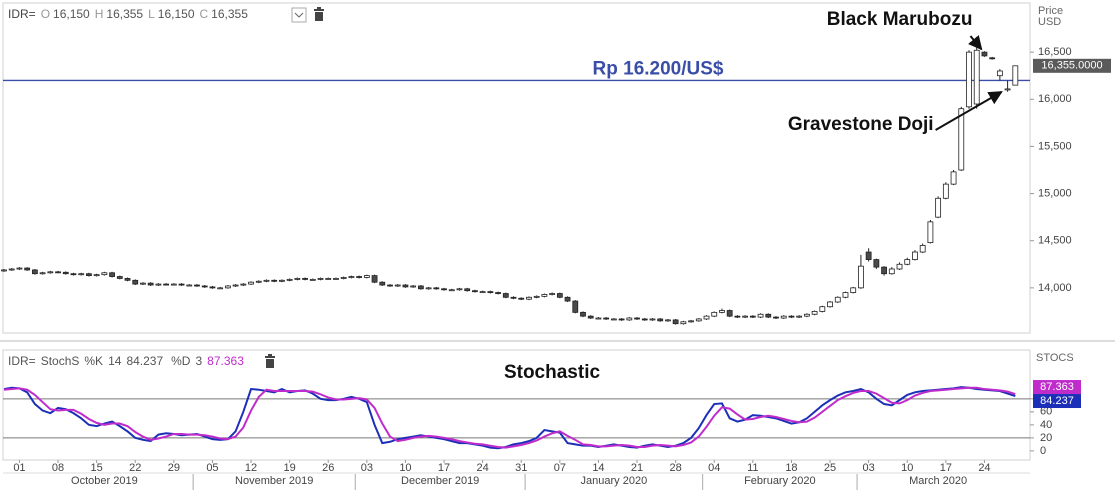 The image size is (1115, 490). Describe the element at coordinates (869, 468) in the screenshot. I see `x-tick-label: 03` at that location.